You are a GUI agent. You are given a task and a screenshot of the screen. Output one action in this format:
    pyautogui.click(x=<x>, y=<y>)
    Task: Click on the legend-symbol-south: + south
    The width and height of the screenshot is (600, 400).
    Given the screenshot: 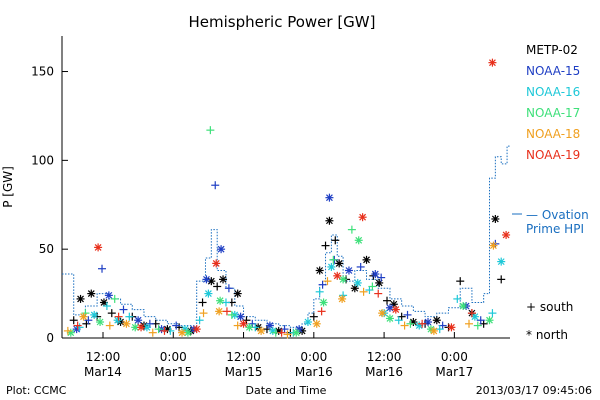 What is the action you would take?
    pyautogui.click(x=549, y=307)
    